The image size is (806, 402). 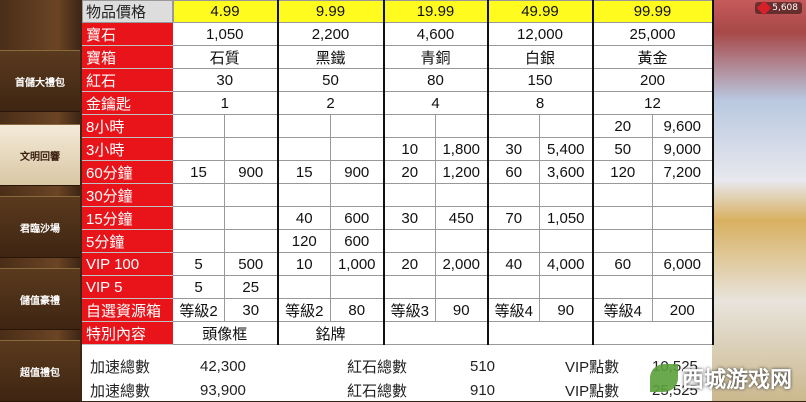 What do you see at coordinates (398, 11) in the screenshot?
I see `header-row: 物品價格 4.99 9.99 19.99 49.99 99.99` at bounding box center [398, 11].